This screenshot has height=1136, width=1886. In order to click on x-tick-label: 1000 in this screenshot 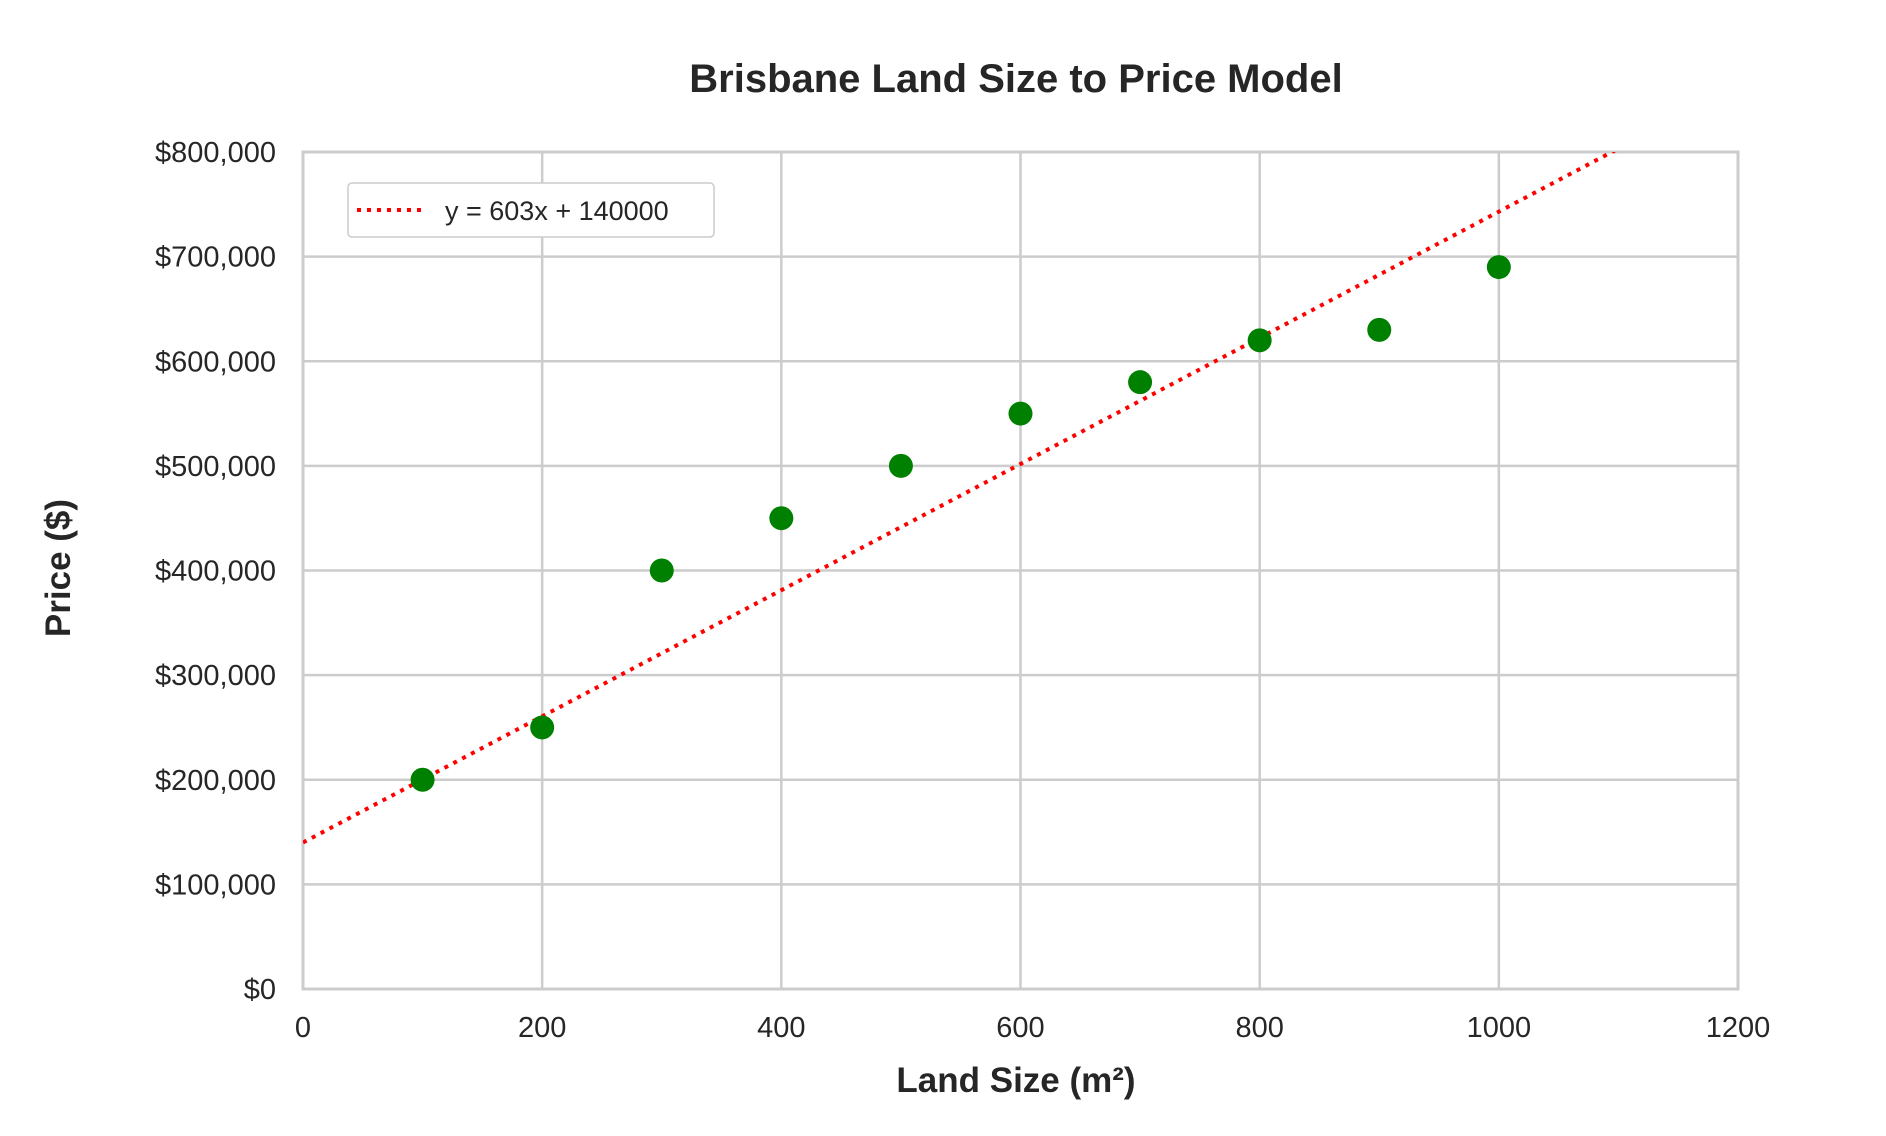, I will do `click(1499, 1028)`.